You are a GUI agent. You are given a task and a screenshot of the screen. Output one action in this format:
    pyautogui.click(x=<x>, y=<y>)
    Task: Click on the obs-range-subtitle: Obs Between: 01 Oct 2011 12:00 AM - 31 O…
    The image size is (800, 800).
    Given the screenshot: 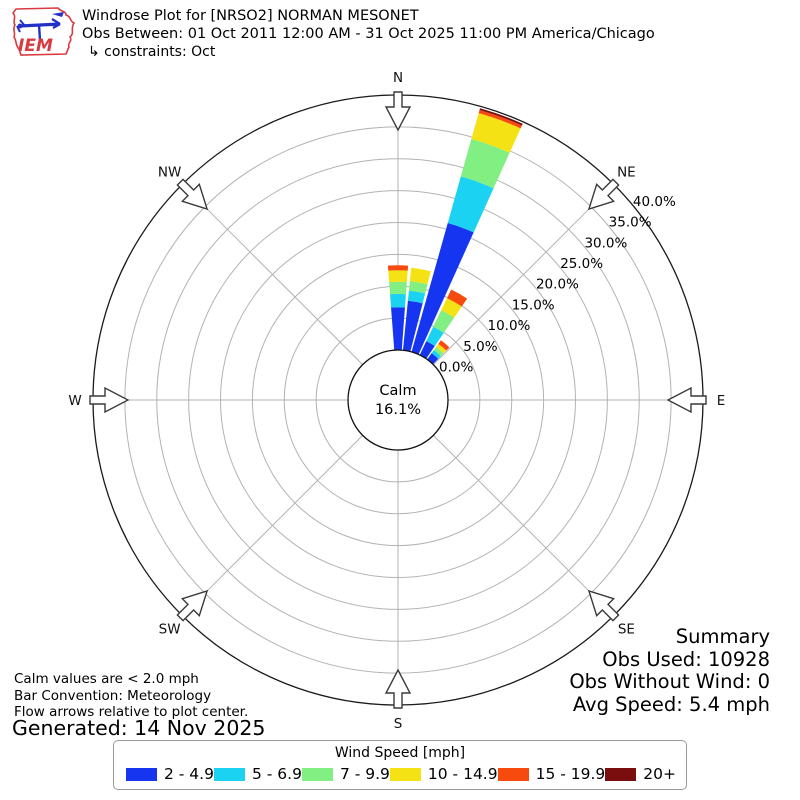 What is the action you would take?
    pyautogui.click(x=368, y=34)
    